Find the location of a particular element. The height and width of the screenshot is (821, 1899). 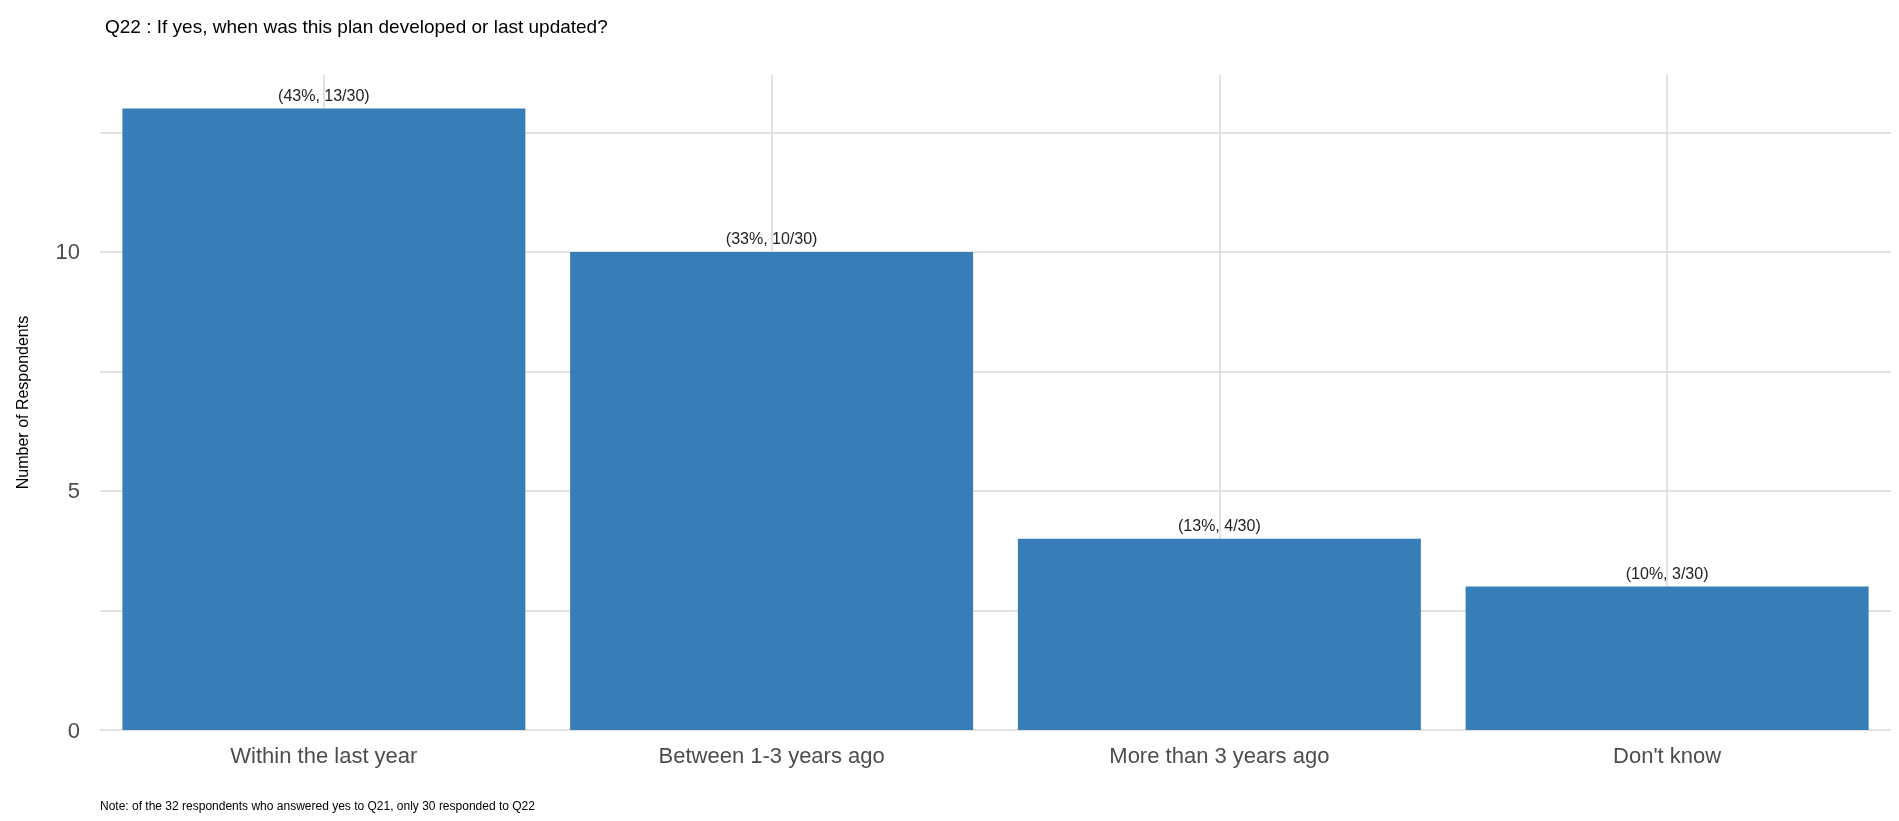

x-tick-label: Don't know is located at coordinates (1667, 755).